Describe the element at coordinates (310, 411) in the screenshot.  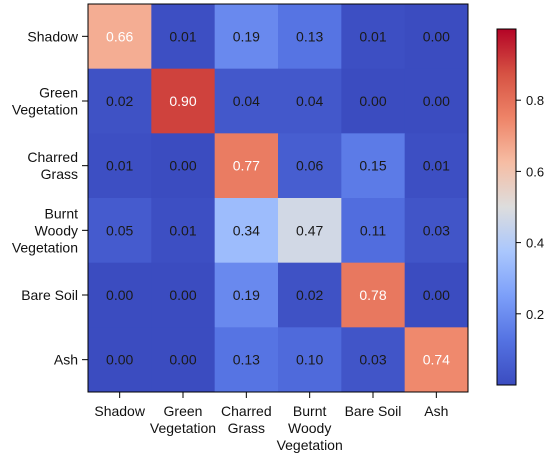
I see `x-tick-label: Burnt` at that location.